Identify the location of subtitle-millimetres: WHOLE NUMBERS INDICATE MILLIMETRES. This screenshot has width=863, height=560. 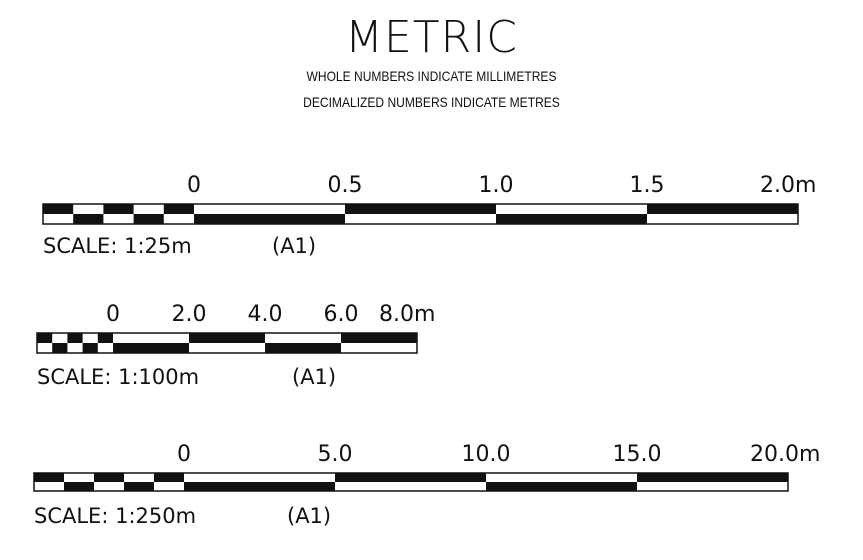
(431, 76).